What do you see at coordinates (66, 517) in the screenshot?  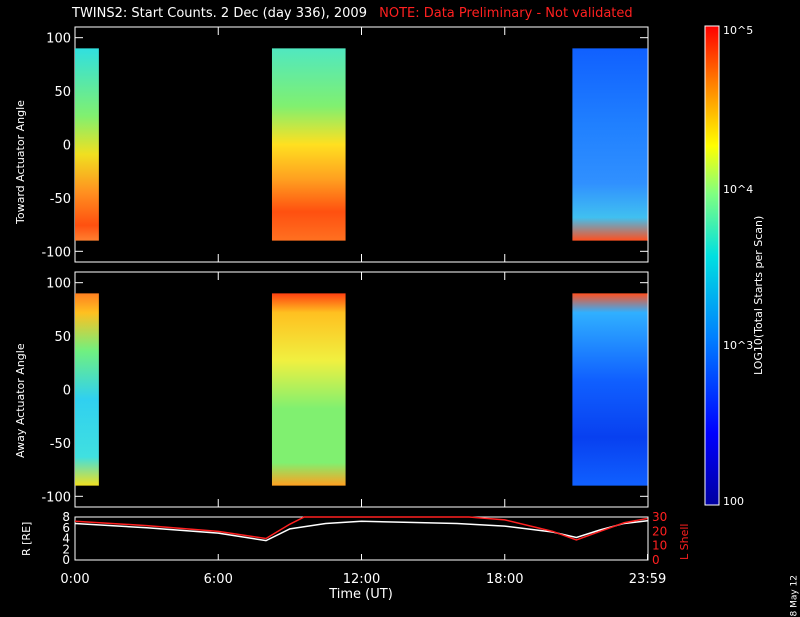 I see `left-y-tick-label: 8` at bounding box center [66, 517].